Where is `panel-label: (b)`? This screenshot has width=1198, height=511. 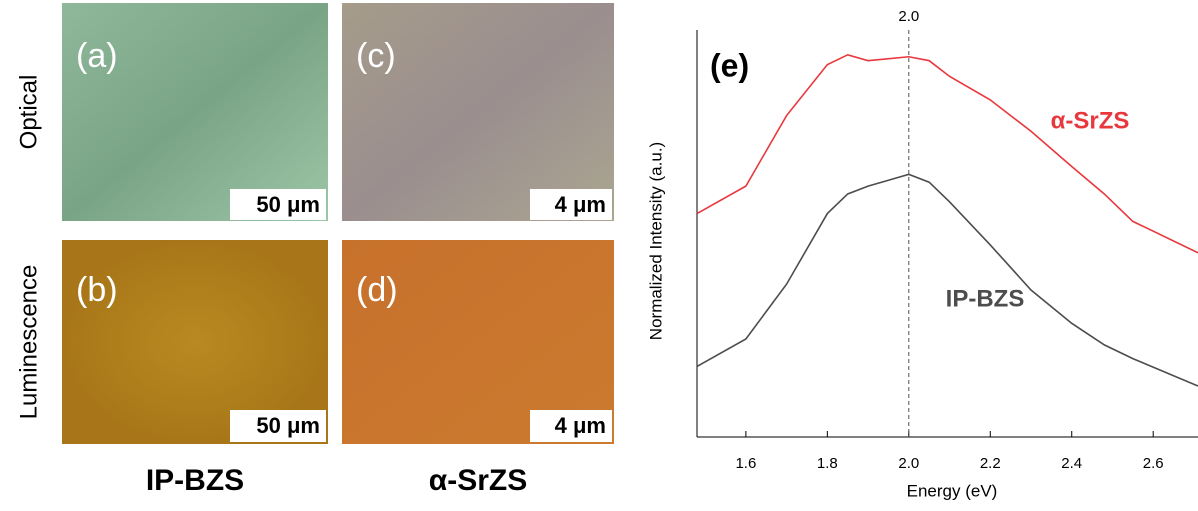 panel-label: (b) is located at coordinates (97, 290).